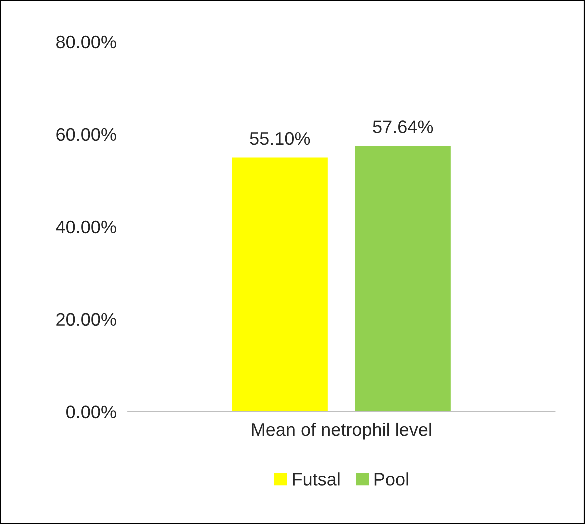 The image size is (585, 524). I want to click on data-label: 57.64%, so click(403, 127).